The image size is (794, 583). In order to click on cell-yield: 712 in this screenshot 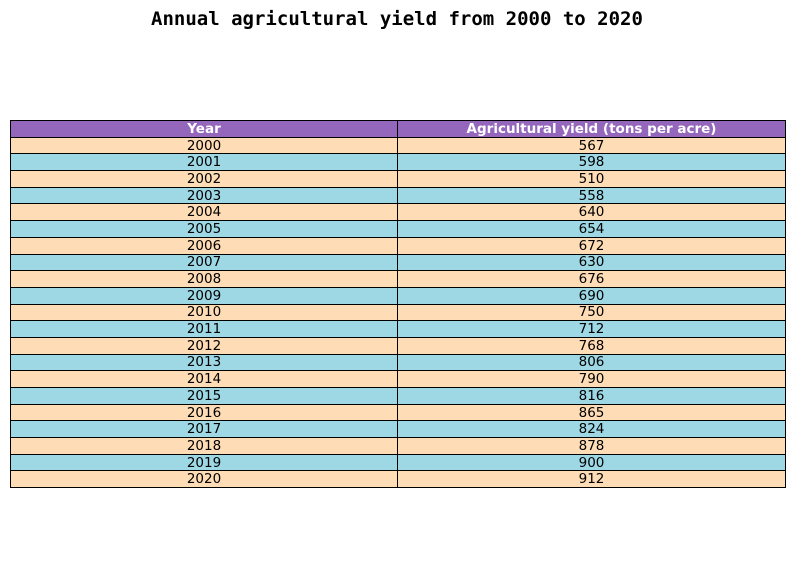, I will do `click(591, 329)`.